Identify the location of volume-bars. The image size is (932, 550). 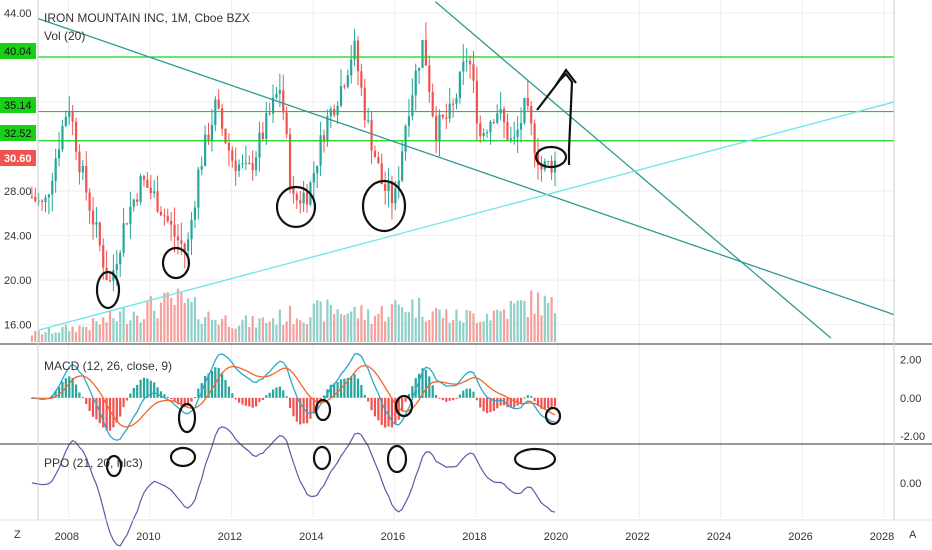
(293, 315).